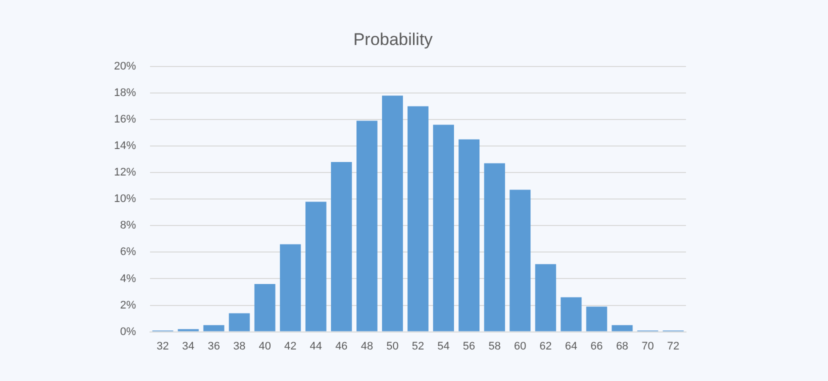  Describe the element at coordinates (393, 39) in the screenshot. I see `chart-title: Probability` at that location.